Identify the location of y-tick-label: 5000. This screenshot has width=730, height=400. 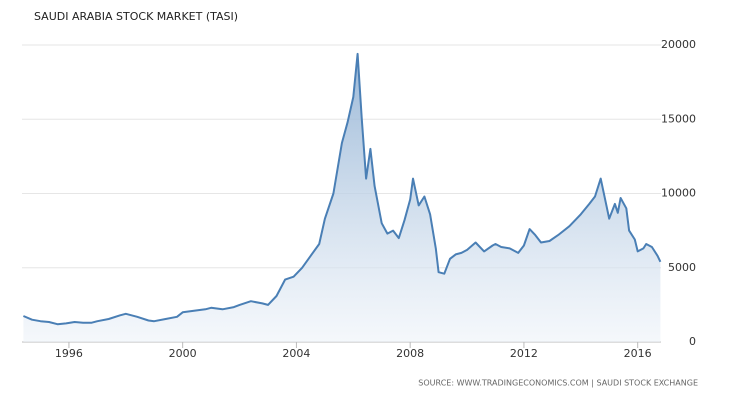
(682, 267).